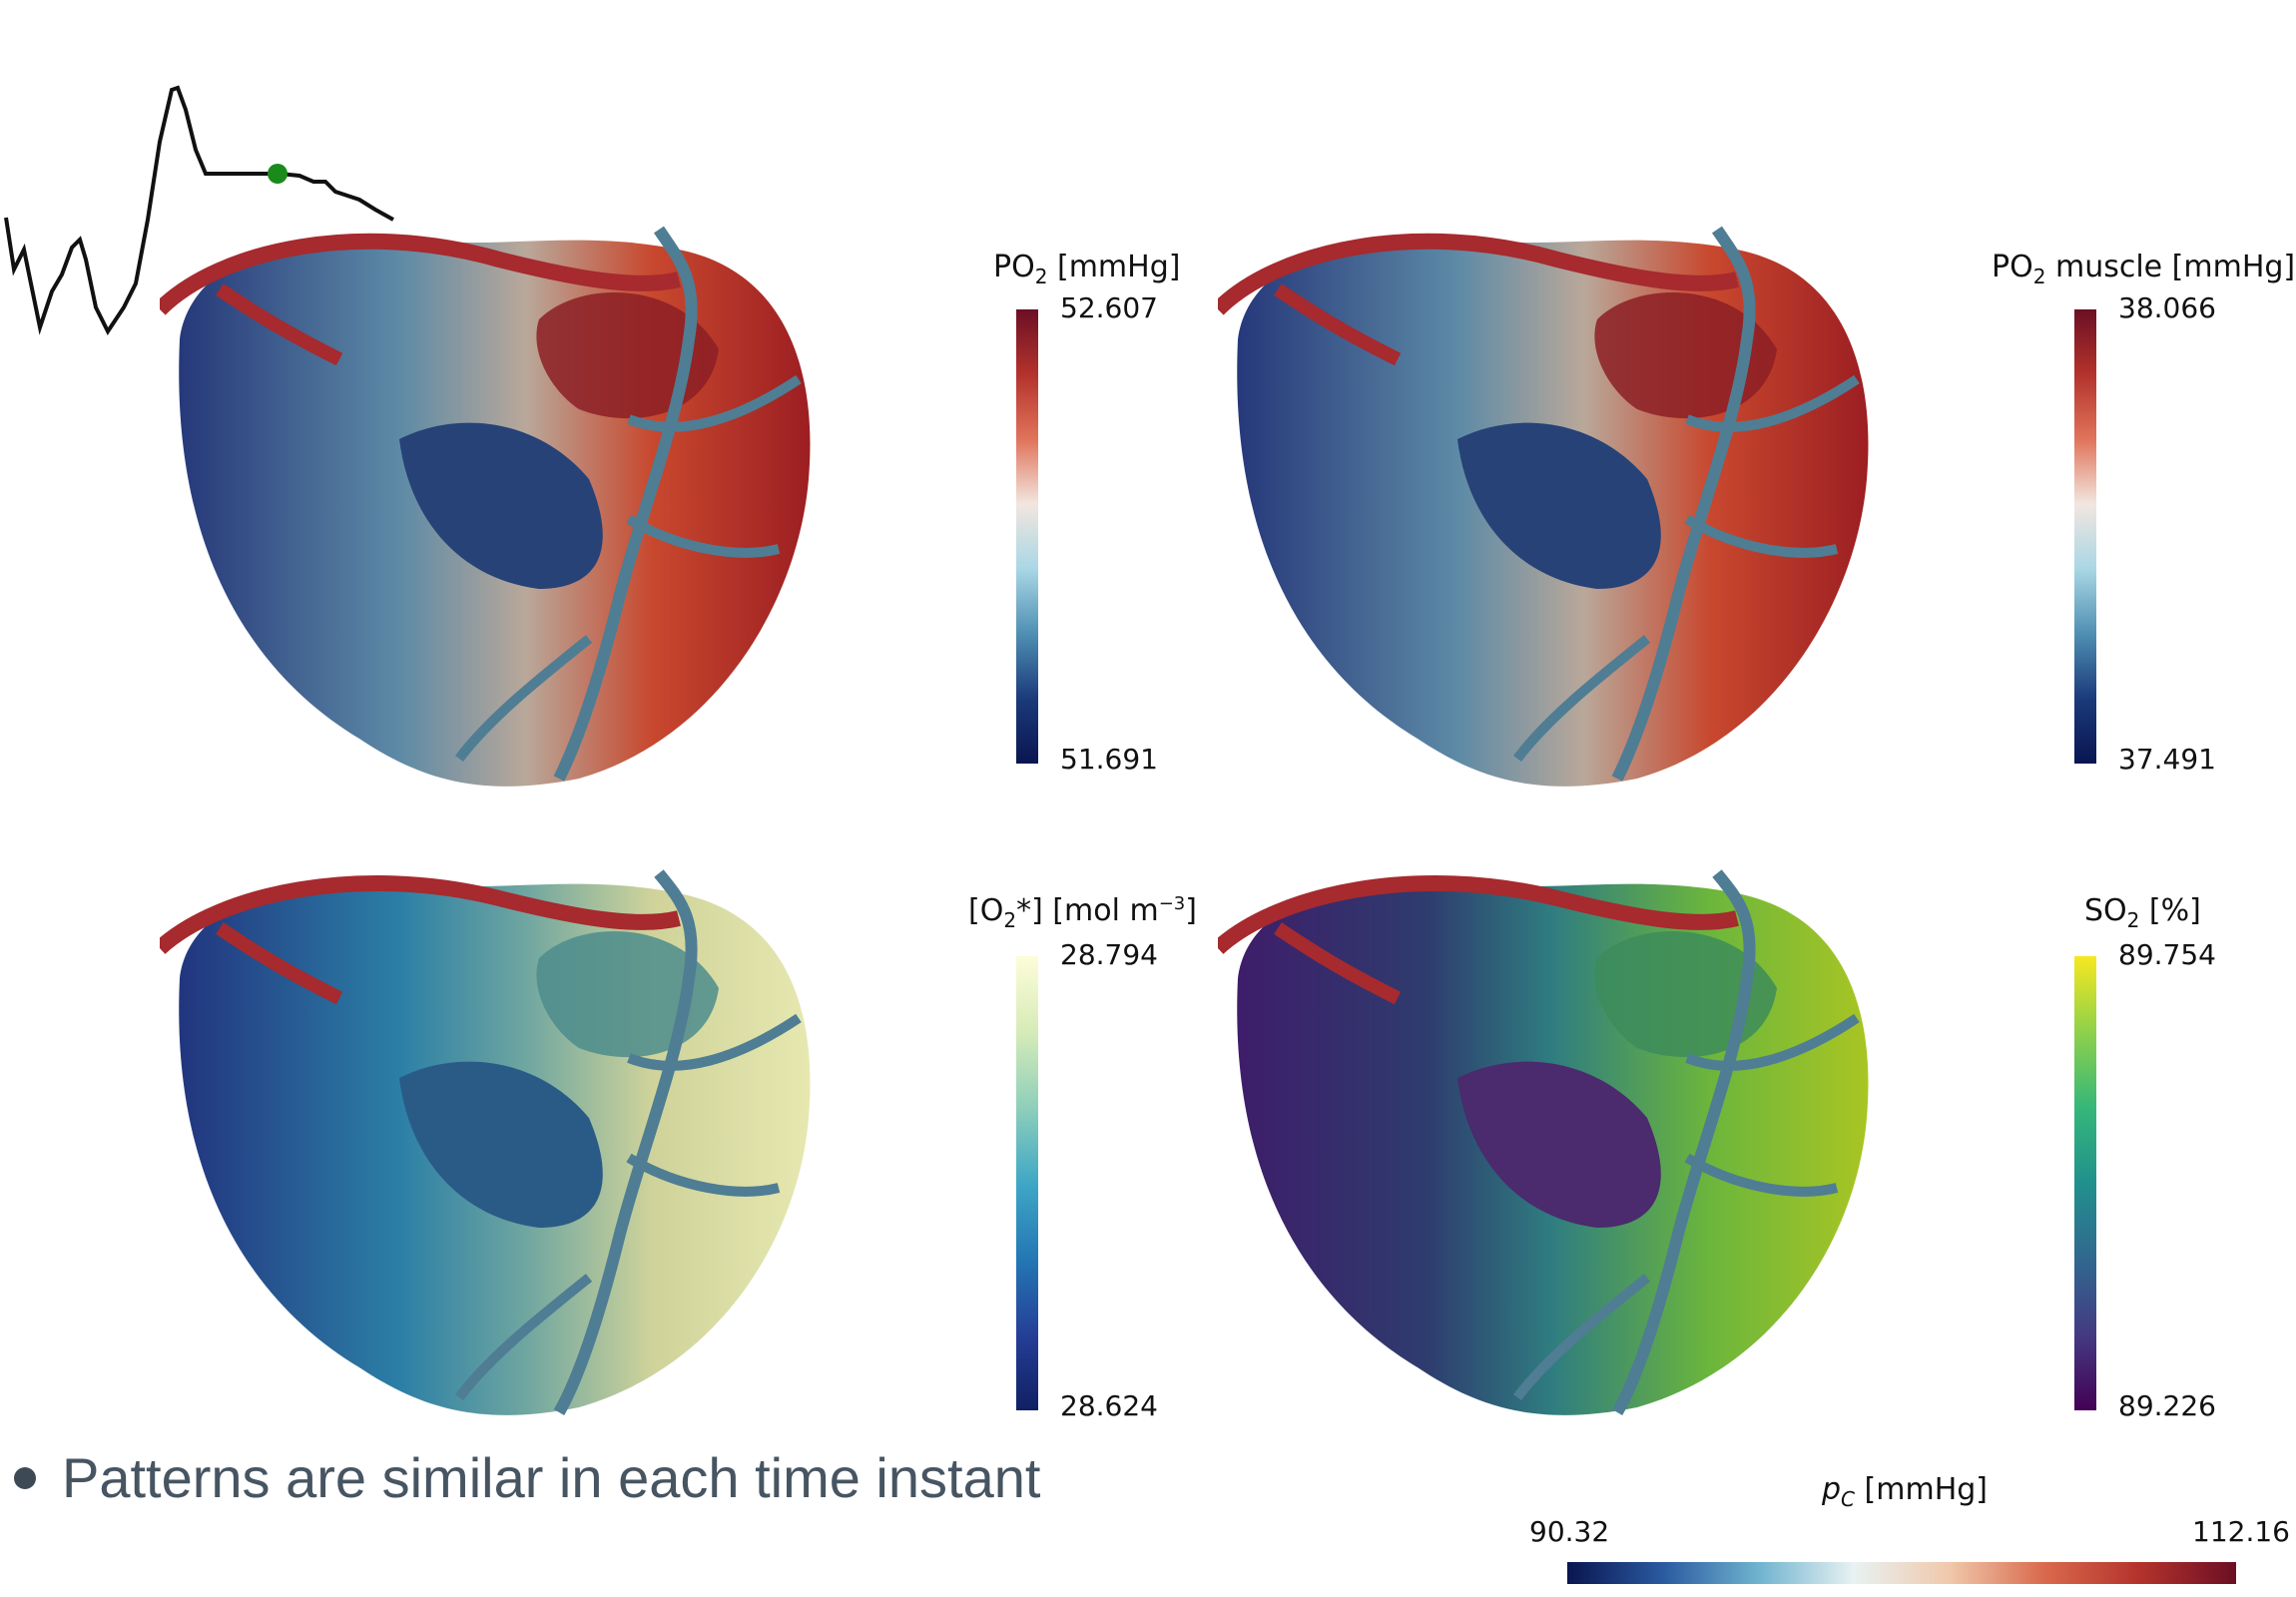  Describe the element at coordinates (1087, 269) in the screenshot. I see `colorbar-title: PO2 [mmHg]` at that location.